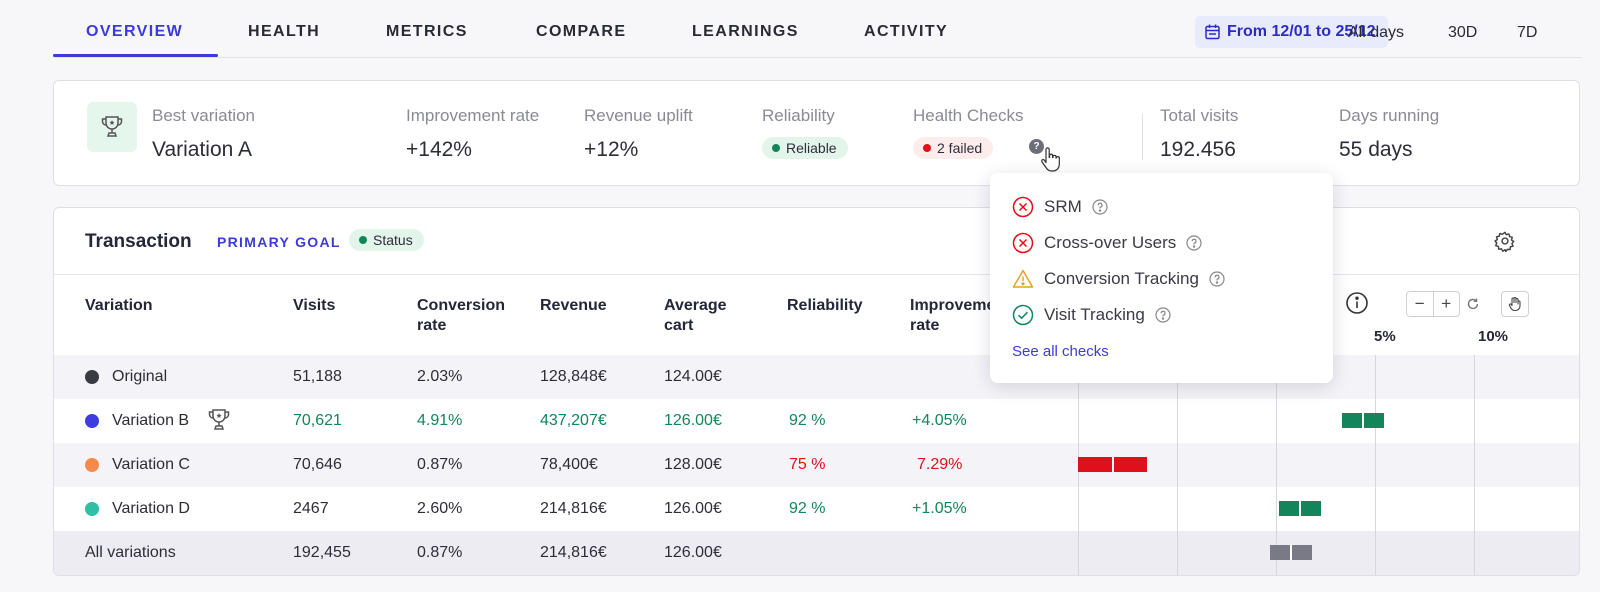  I want to click on table-row: Original 51,188 2.03% 128,848€ 124.00€, so click(816, 377).